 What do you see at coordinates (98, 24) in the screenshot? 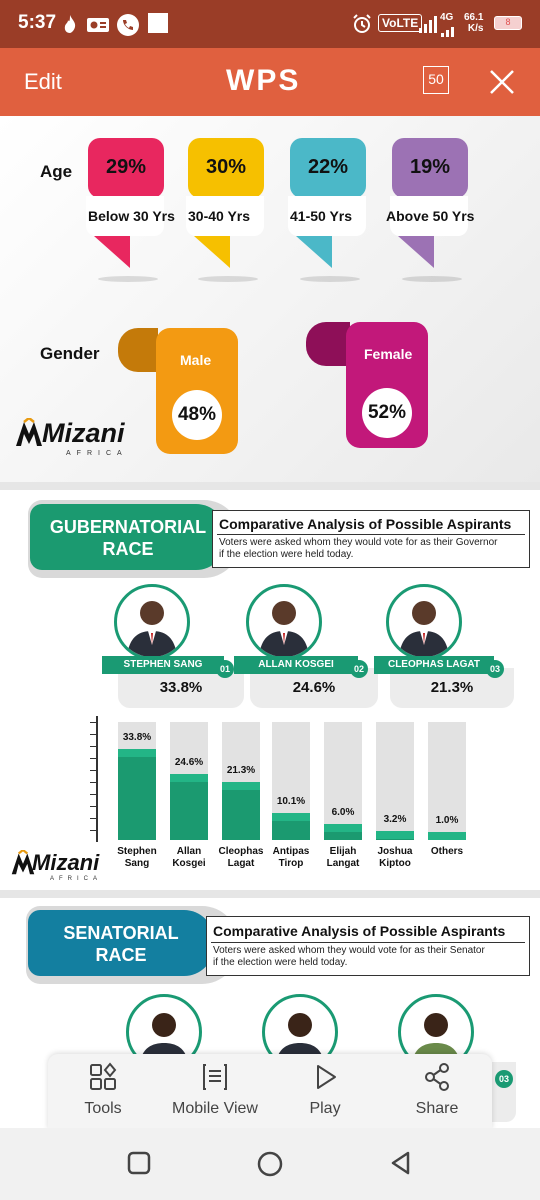
I see `radio-icon` at bounding box center [98, 24].